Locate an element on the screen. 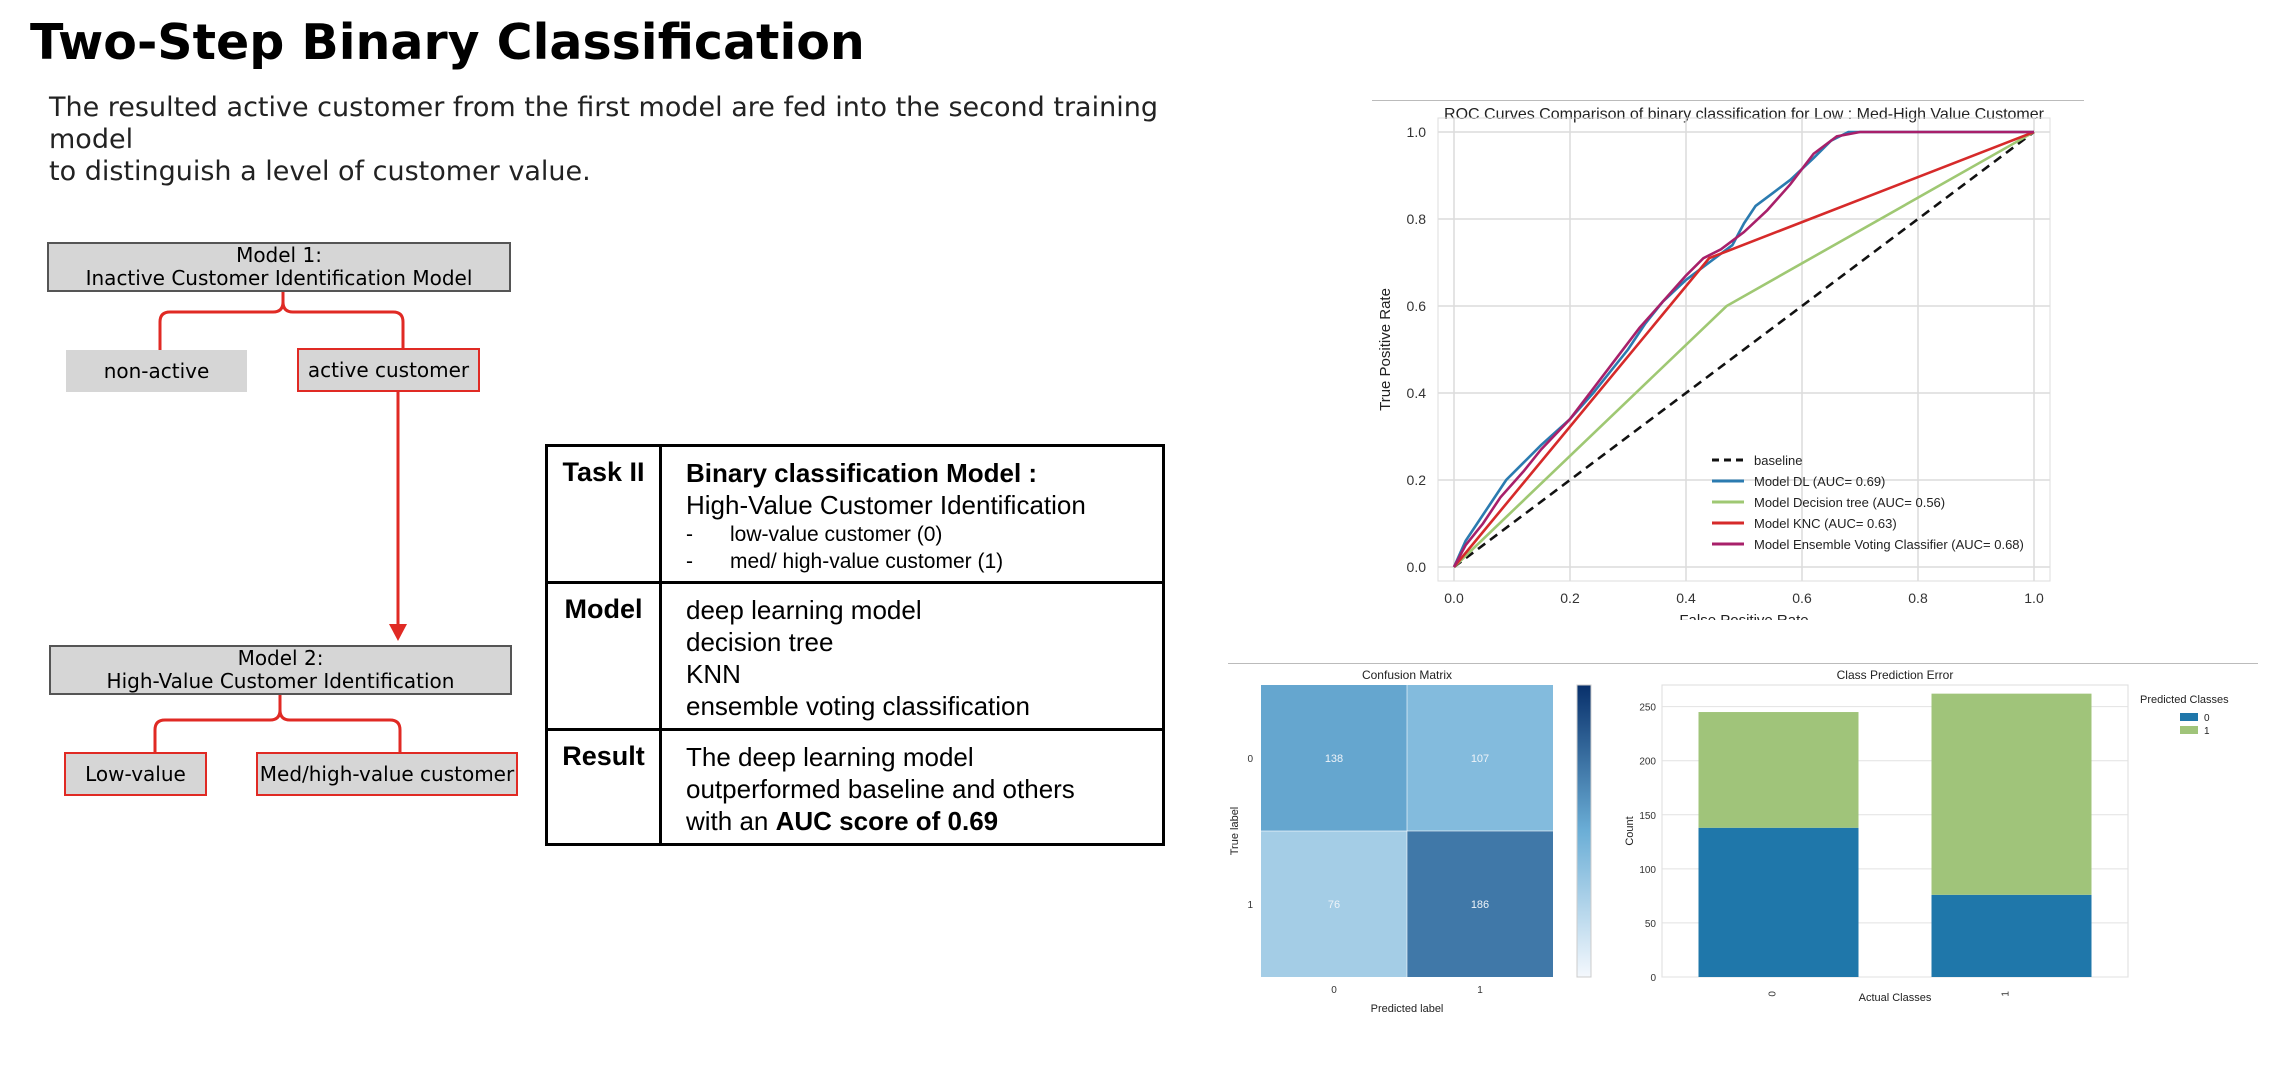 This screenshot has width=2291, height=1080. roc-ytick-label: 0.2 is located at coordinates (1417, 480).